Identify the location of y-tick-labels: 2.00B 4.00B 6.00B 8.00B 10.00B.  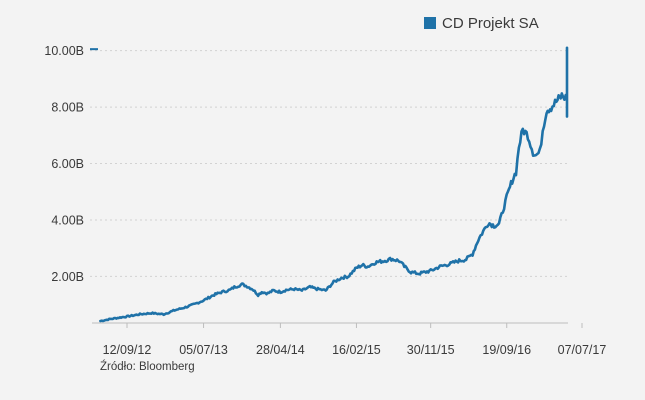
(64, 164).